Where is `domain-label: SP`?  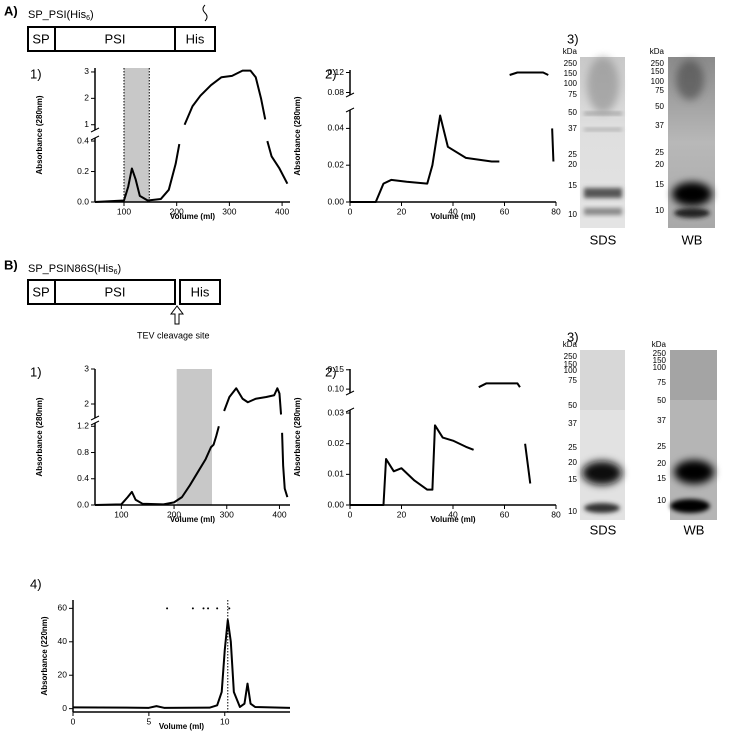
domain-label: SP is located at coordinates (40, 38).